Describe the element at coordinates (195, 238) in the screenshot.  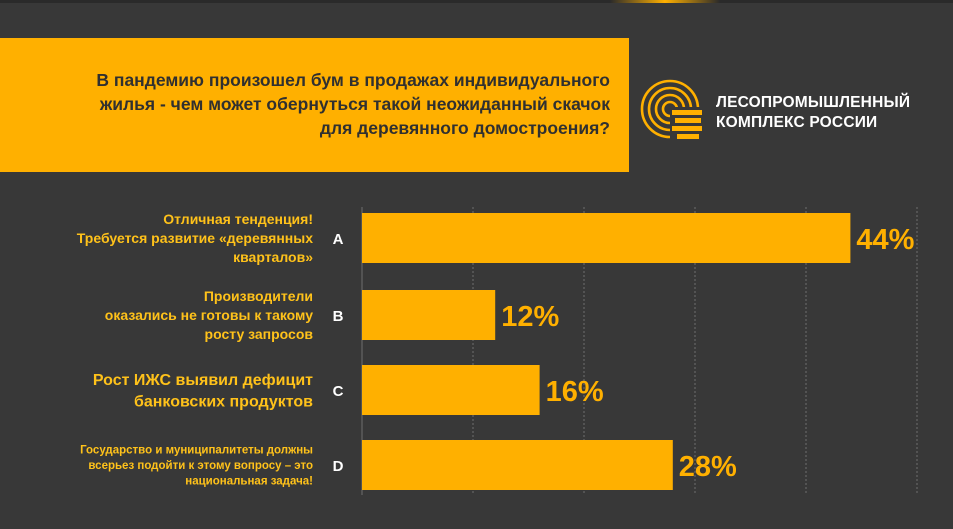
I see `category-label-a-line-2: Требуется развитие «деревянных` at that location.